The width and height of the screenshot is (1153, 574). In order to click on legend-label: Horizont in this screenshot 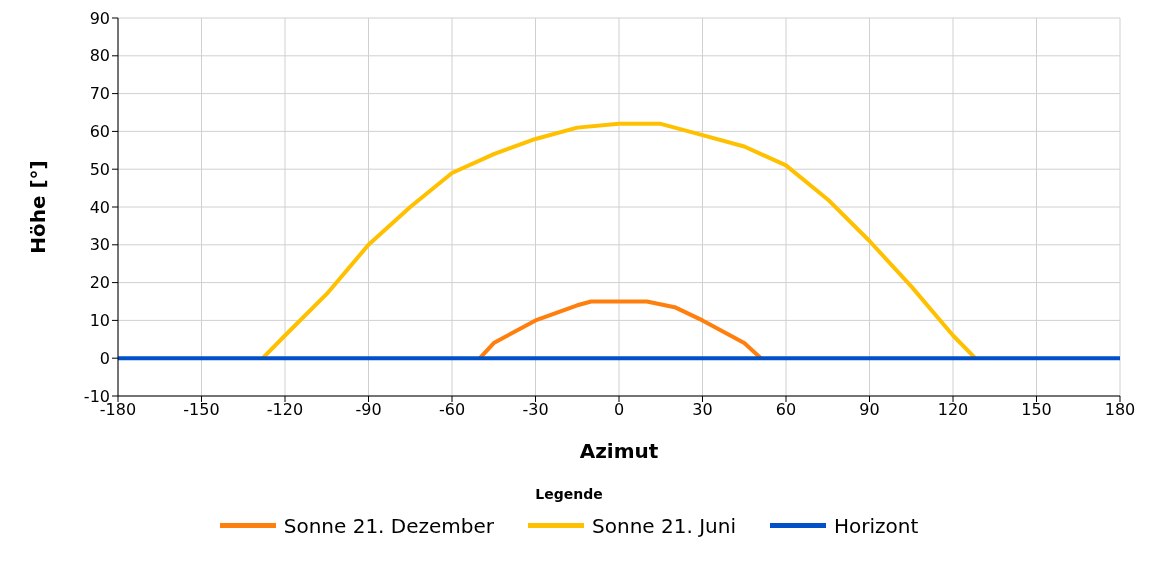, I will do `click(875, 526)`.